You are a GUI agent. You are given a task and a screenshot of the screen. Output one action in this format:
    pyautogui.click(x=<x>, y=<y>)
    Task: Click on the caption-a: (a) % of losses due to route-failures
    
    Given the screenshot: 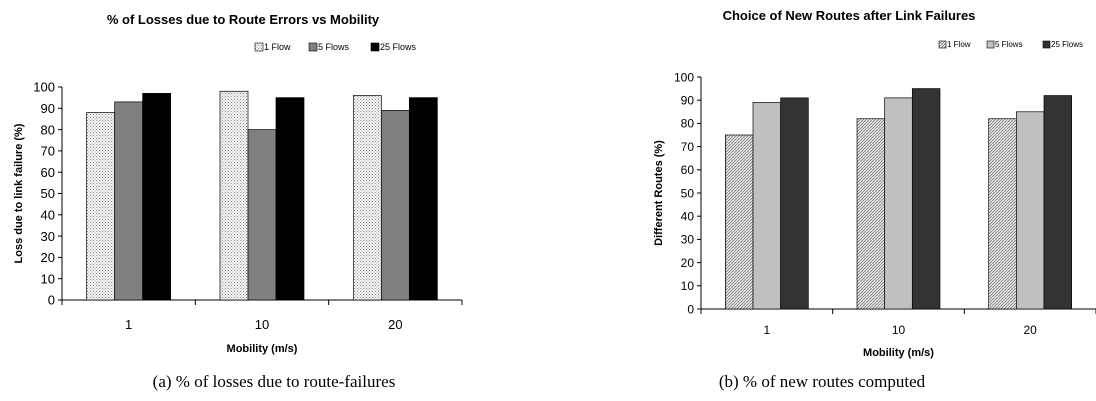 What is the action you would take?
    pyautogui.click(x=274, y=381)
    